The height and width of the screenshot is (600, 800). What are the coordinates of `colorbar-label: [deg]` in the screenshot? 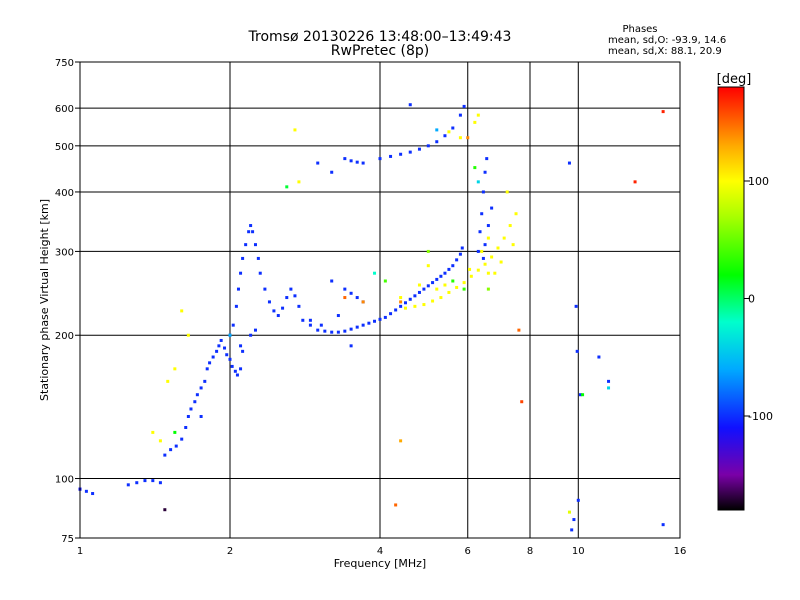 It's located at (734, 79).